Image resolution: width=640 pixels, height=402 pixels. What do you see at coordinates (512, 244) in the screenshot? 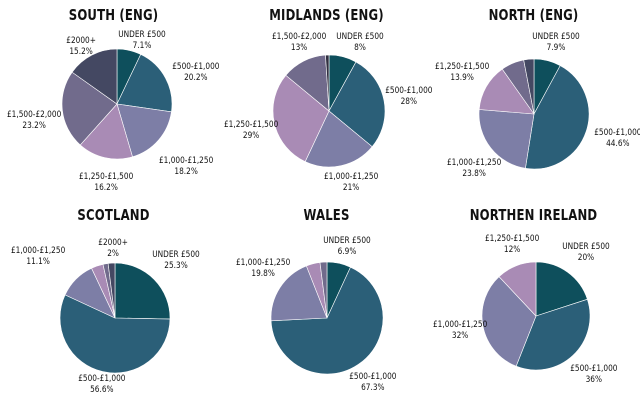
I see `slice-label-1250-1500: £1,250-£1,500 12%` at bounding box center [512, 244].